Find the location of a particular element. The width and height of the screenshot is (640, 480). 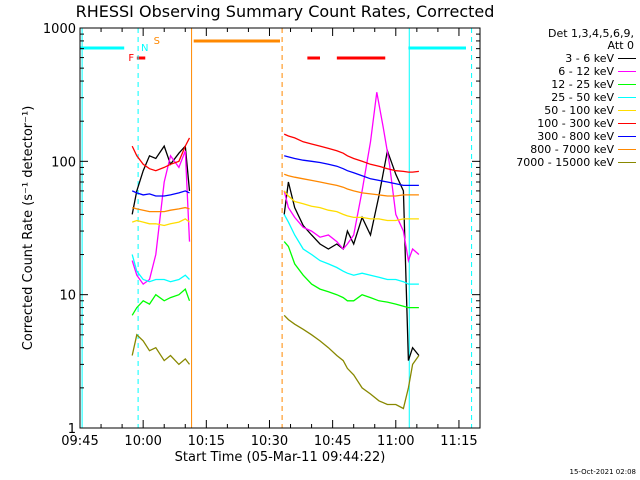

x-axis-label: Start Time (05-Mar-11 09:44:22) is located at coordinates (280, 457).